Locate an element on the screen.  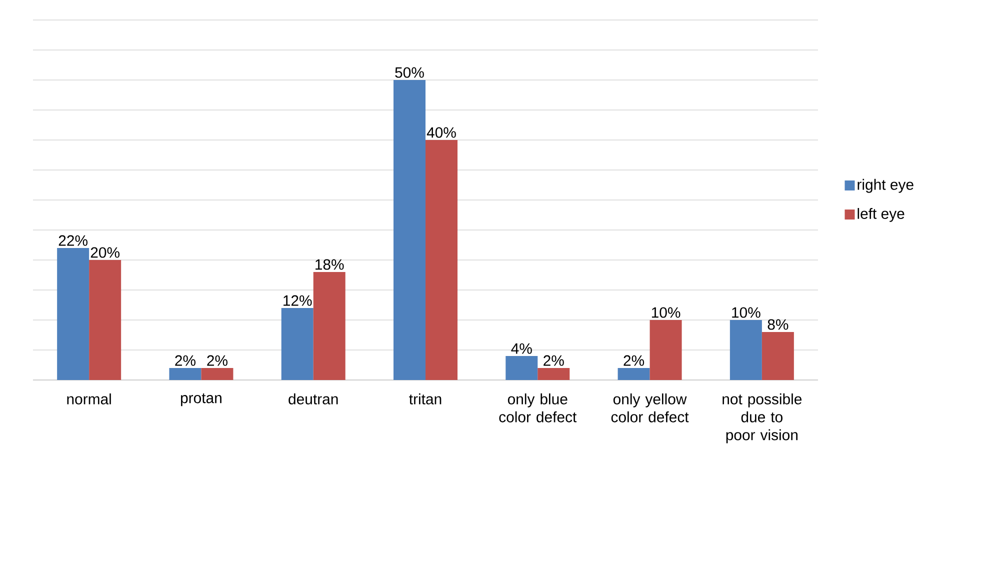
legend-label: left eye is located at coordinates (881, 215).